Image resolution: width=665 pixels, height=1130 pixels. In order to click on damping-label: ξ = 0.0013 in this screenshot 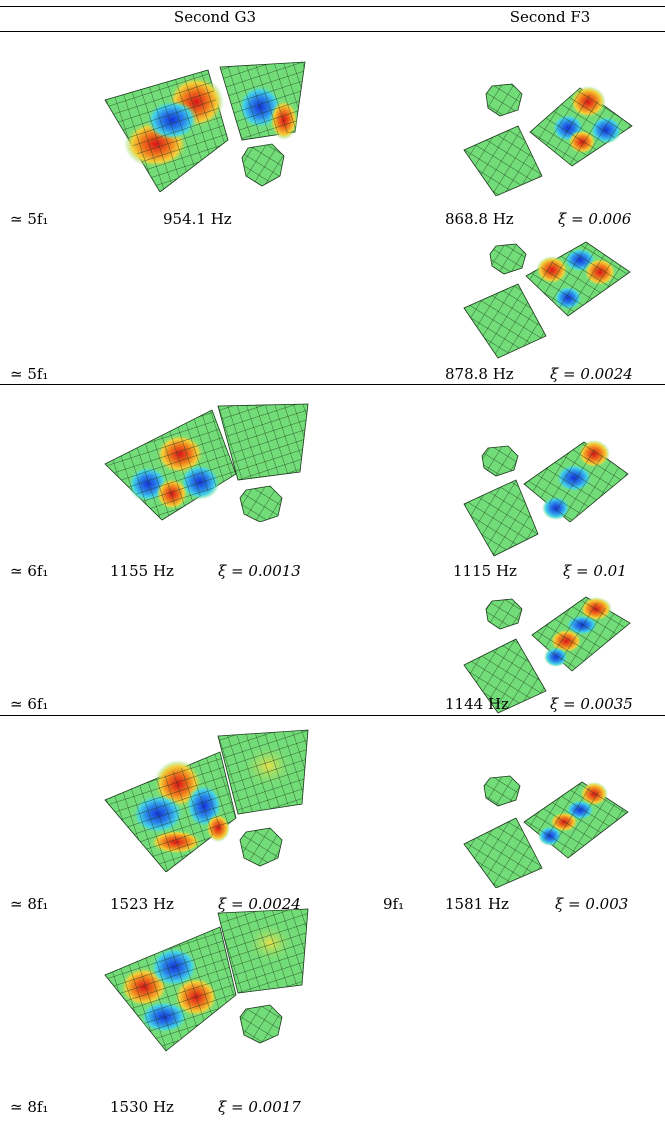, I will do `click(259, 571)`.